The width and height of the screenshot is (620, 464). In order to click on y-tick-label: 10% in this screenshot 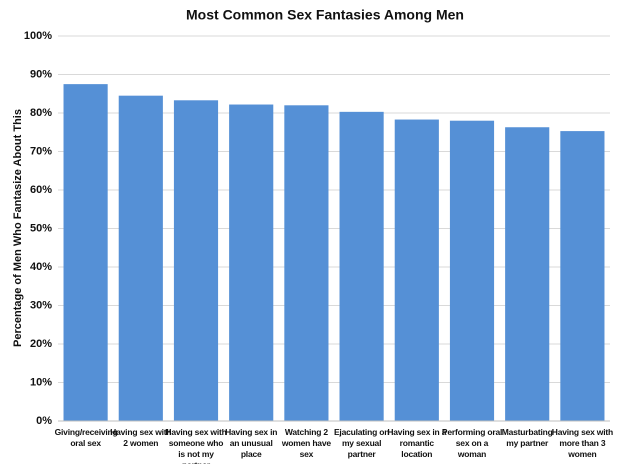, I will do `click(41, 382)`.